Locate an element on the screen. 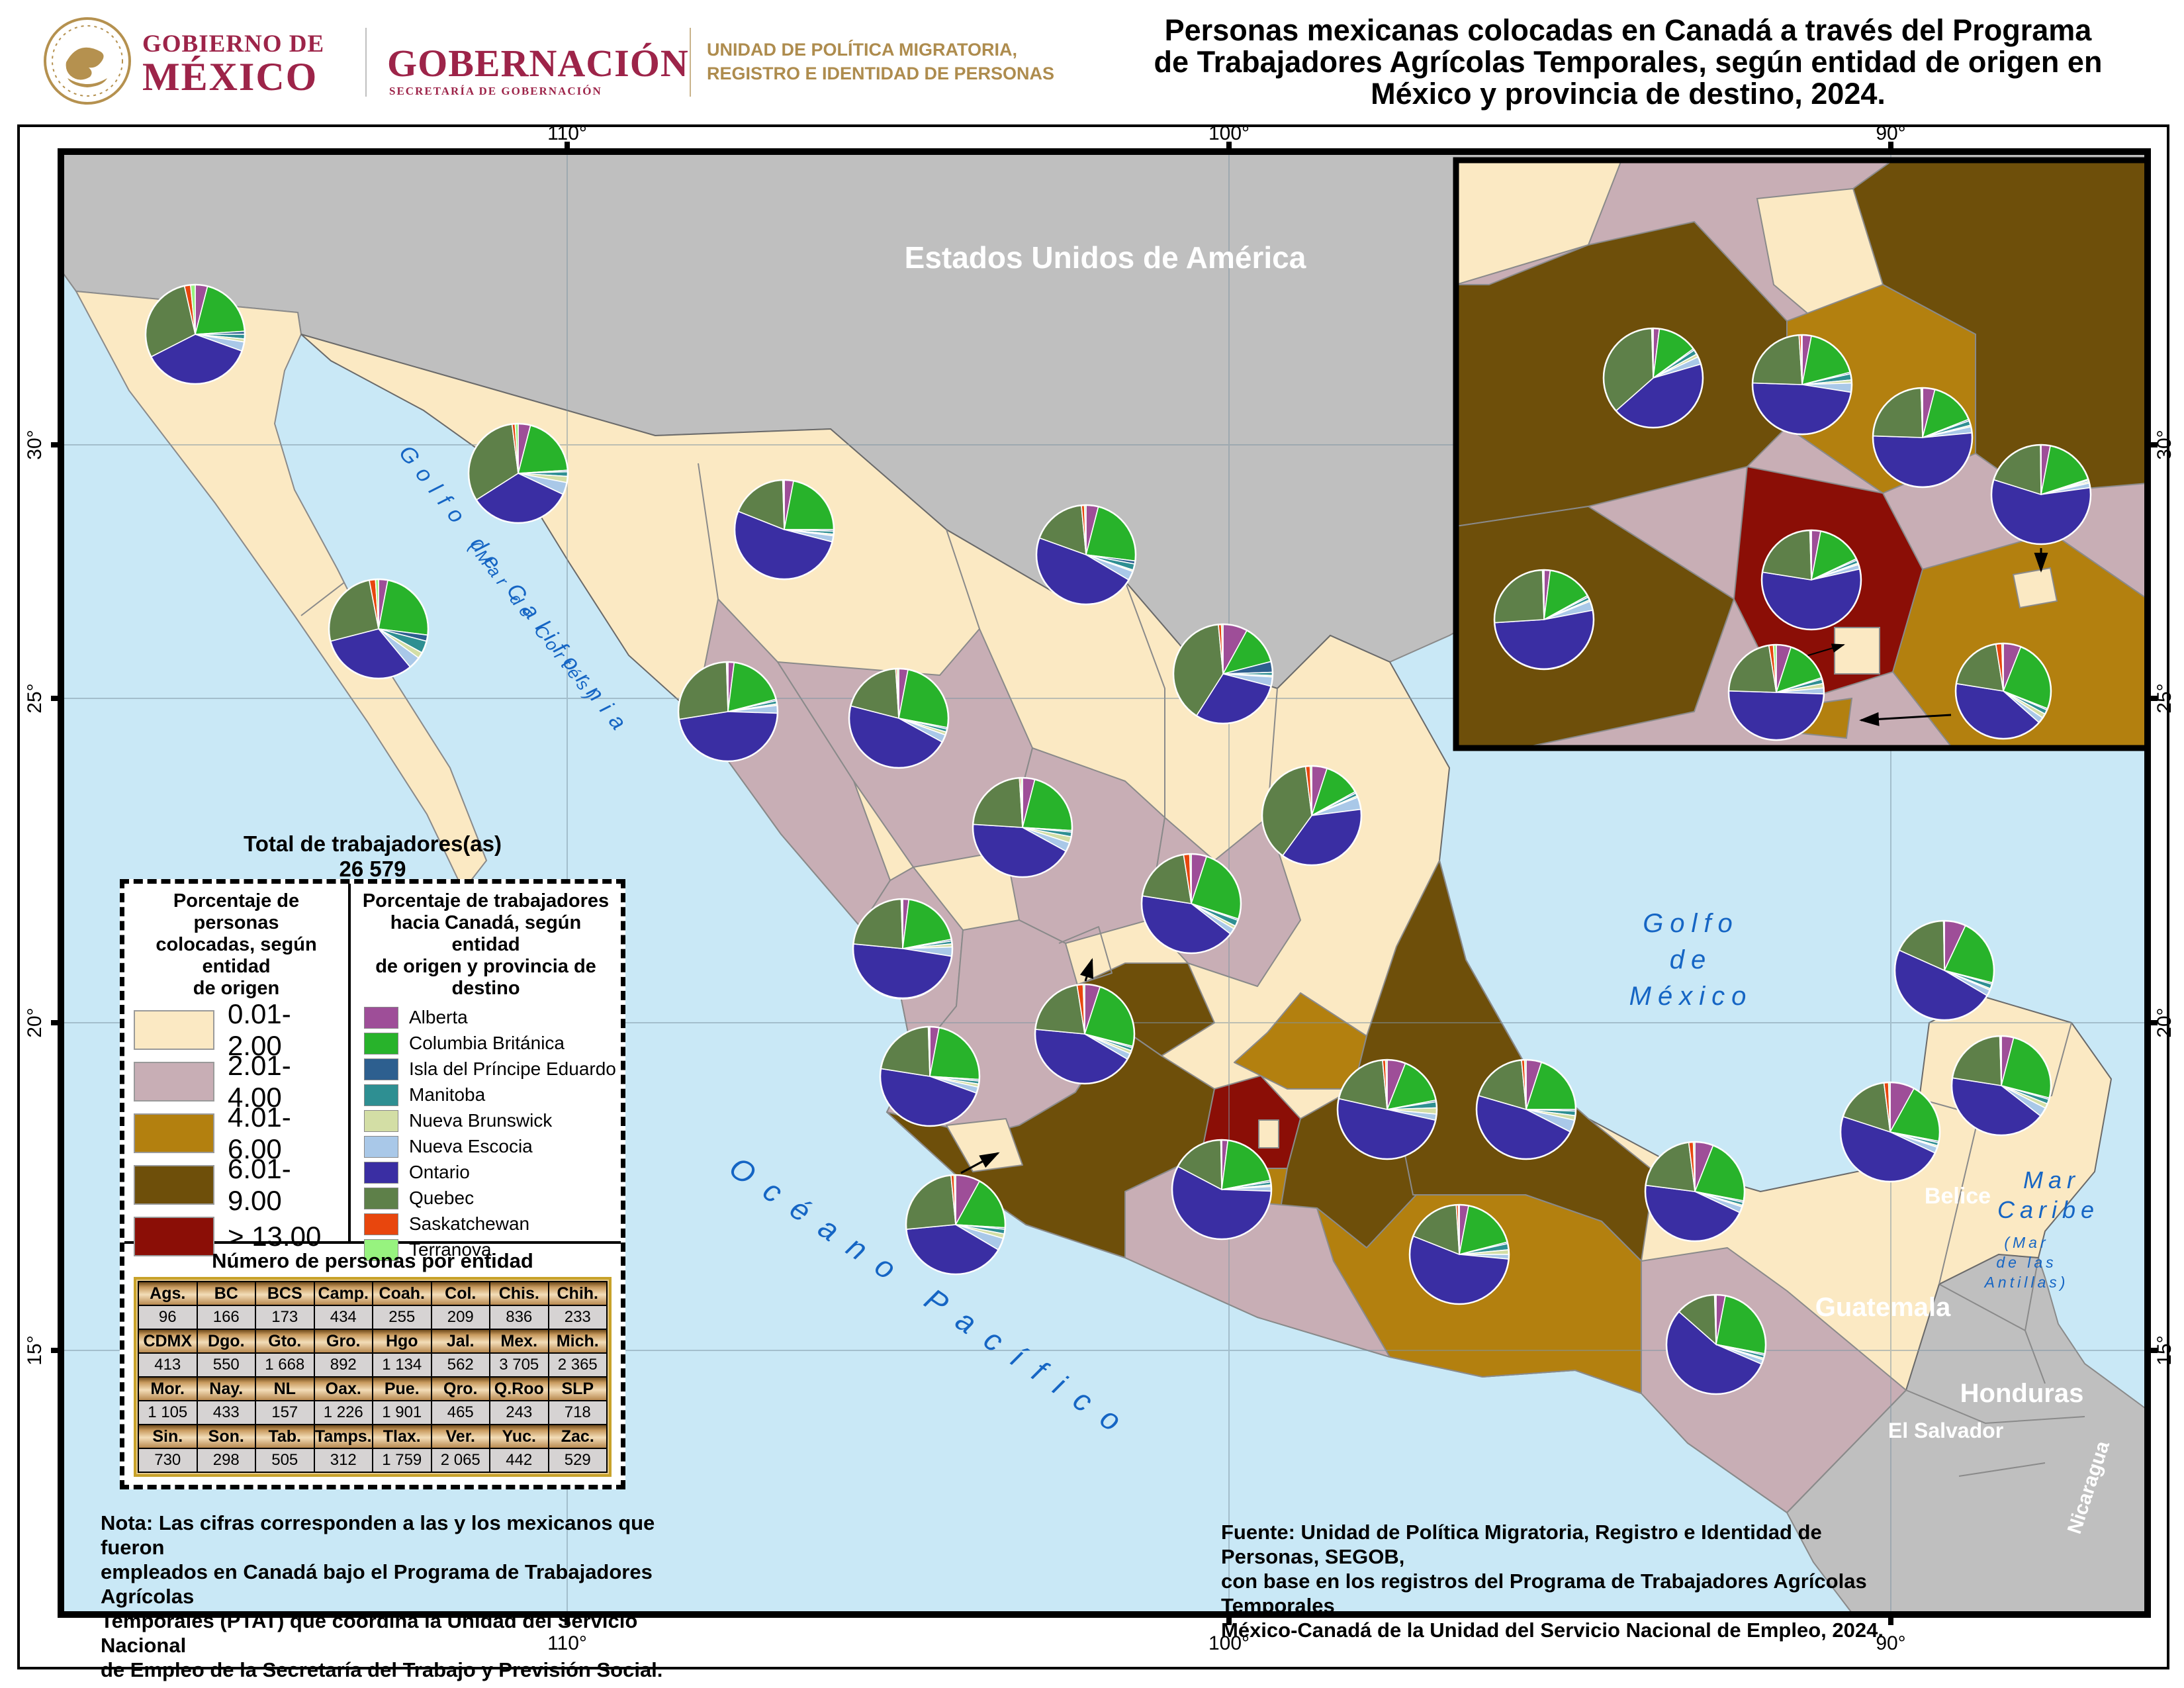 Image resolution: width=2184 pixels, height=1688 pixels. legend-dest-title-3: de origen y provincia de destino is located at coordinates (486, 977).